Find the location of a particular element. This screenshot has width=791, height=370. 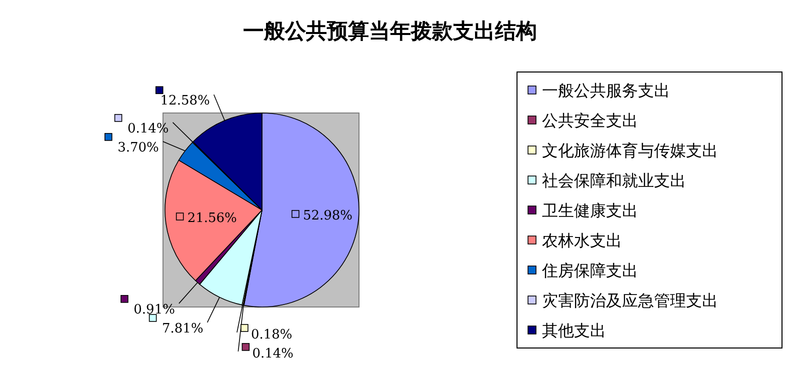

legend-label: 农林水支出 is located at coordinates (582, 240).